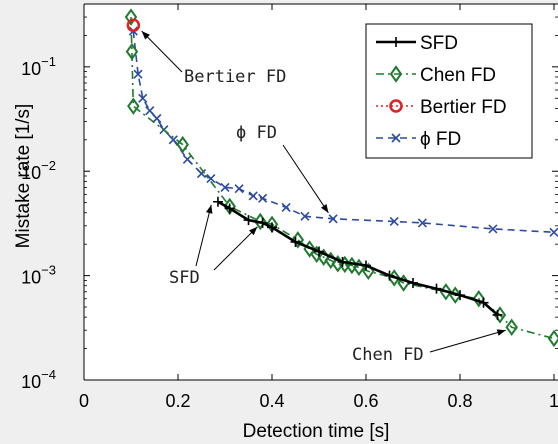 Image resolution: width=558 pixels, height=444 pixels. Describe the element at coordinates (203, 235) in the screenshot. I see `arrow-sfd-a` at that location.